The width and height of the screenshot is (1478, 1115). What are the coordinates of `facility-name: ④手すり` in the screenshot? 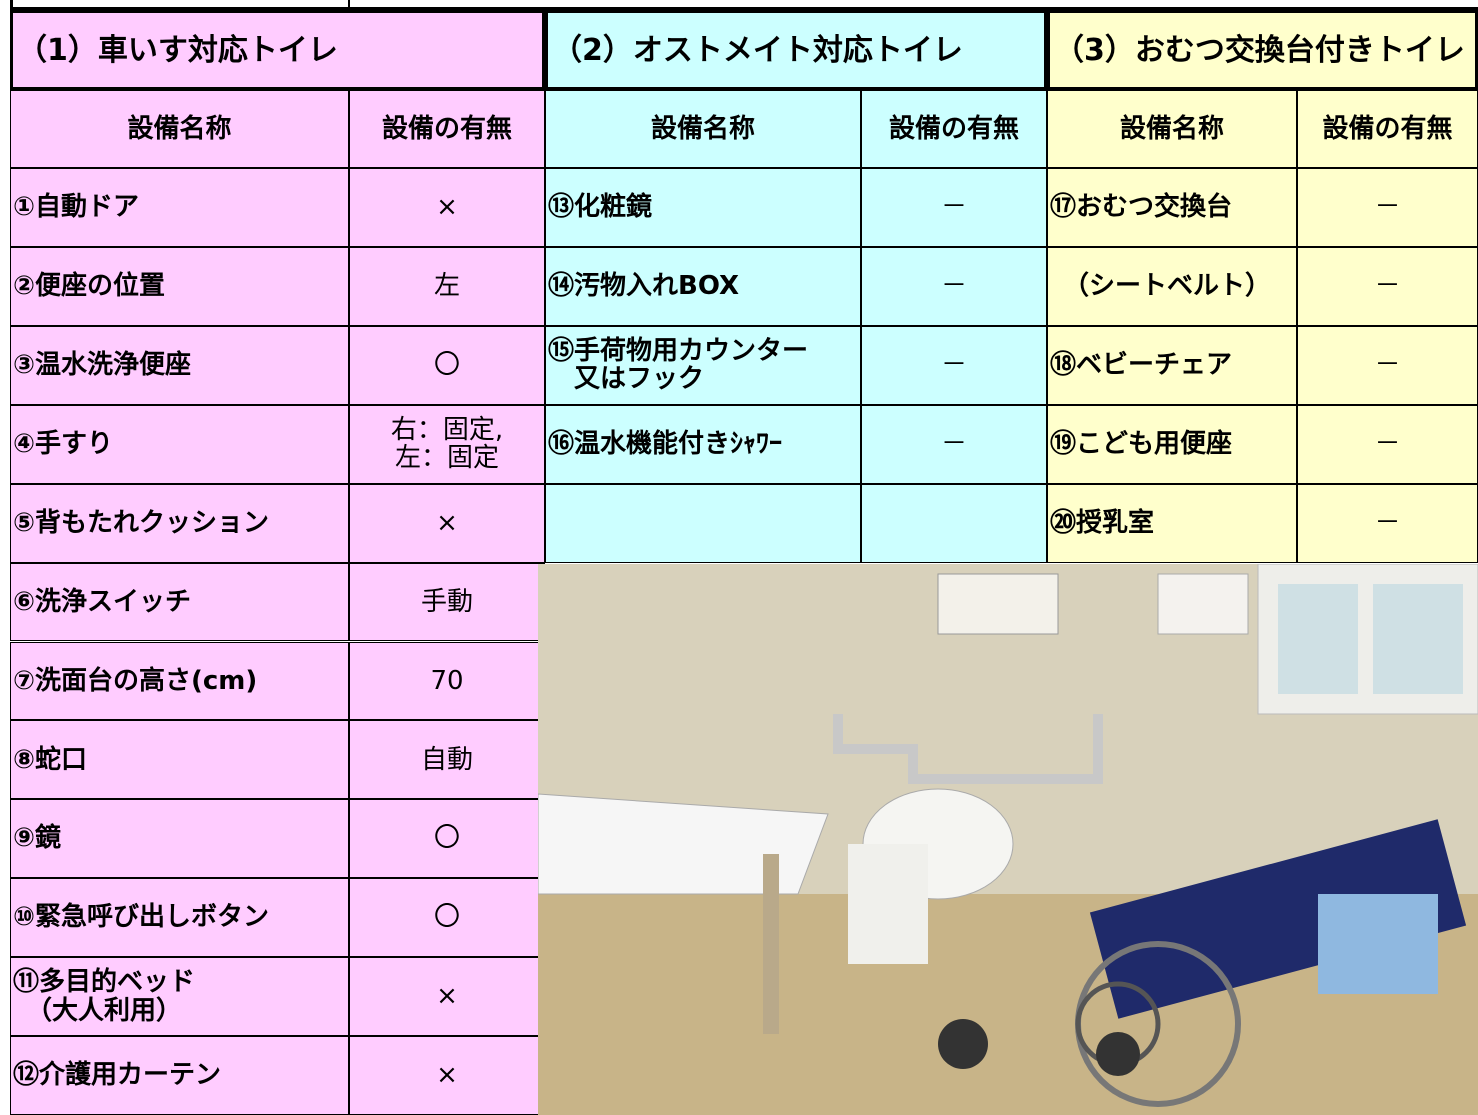 It's located at (179, 444).